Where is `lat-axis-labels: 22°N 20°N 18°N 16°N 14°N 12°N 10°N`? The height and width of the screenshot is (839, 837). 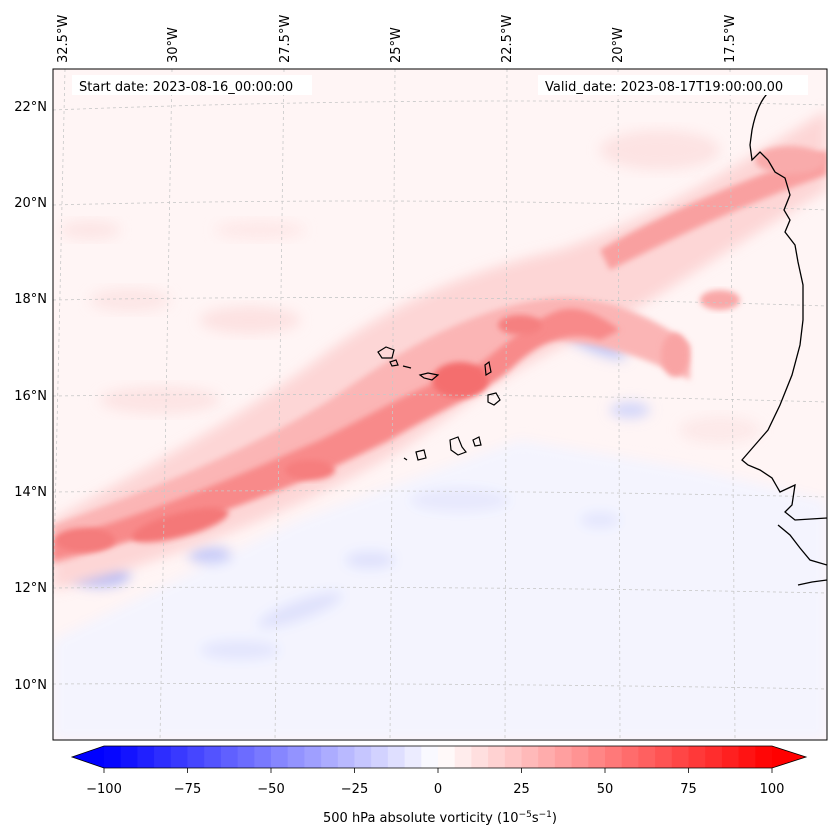
lat-axis-labels: 22°N 20°N 18°N 16°N 14°N 12°N 10°N is located at coordinates (30, 396).